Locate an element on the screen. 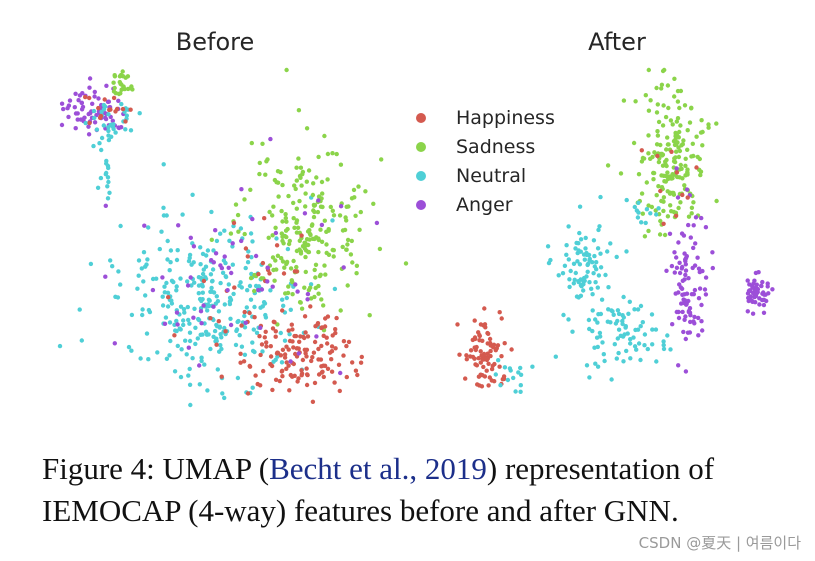  csdn-watermark: CSDN @夏天 | 여름이다 is located at coordinates (719, 543).